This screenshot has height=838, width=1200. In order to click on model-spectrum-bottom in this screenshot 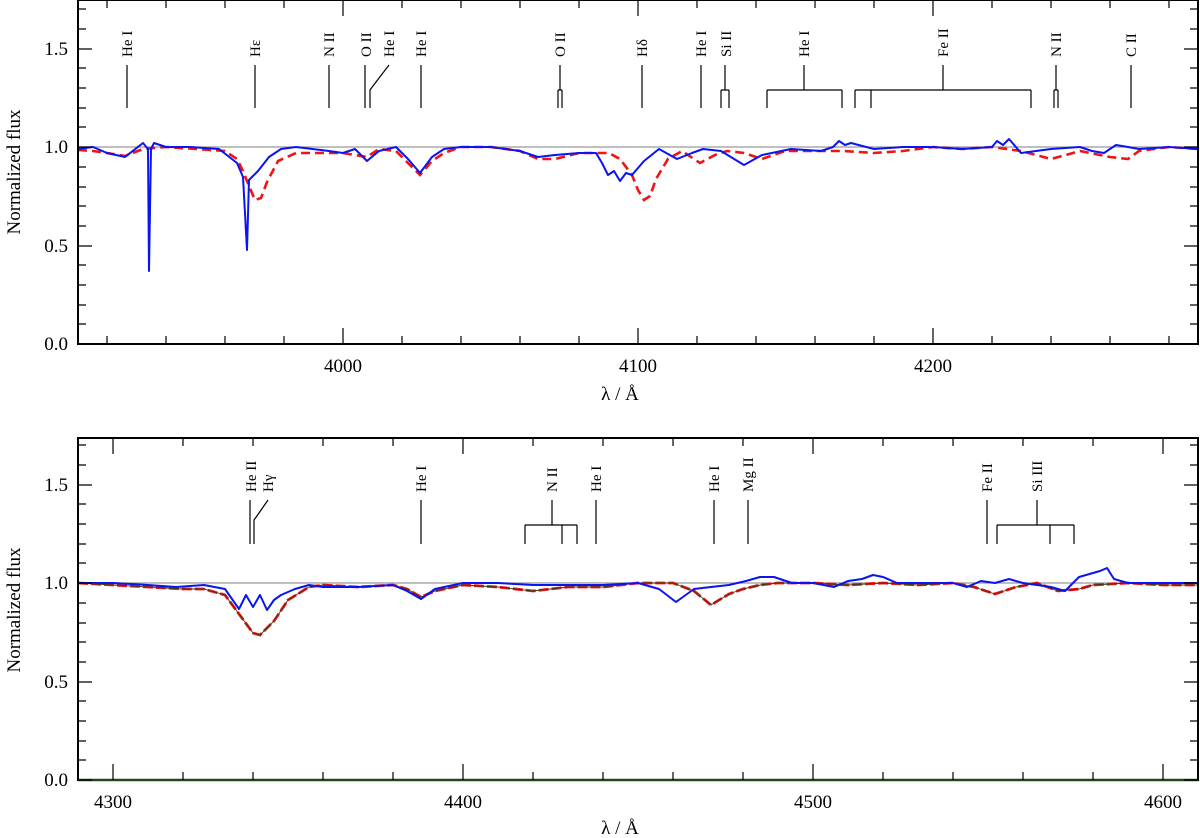, I will do `click(637, 609)`.